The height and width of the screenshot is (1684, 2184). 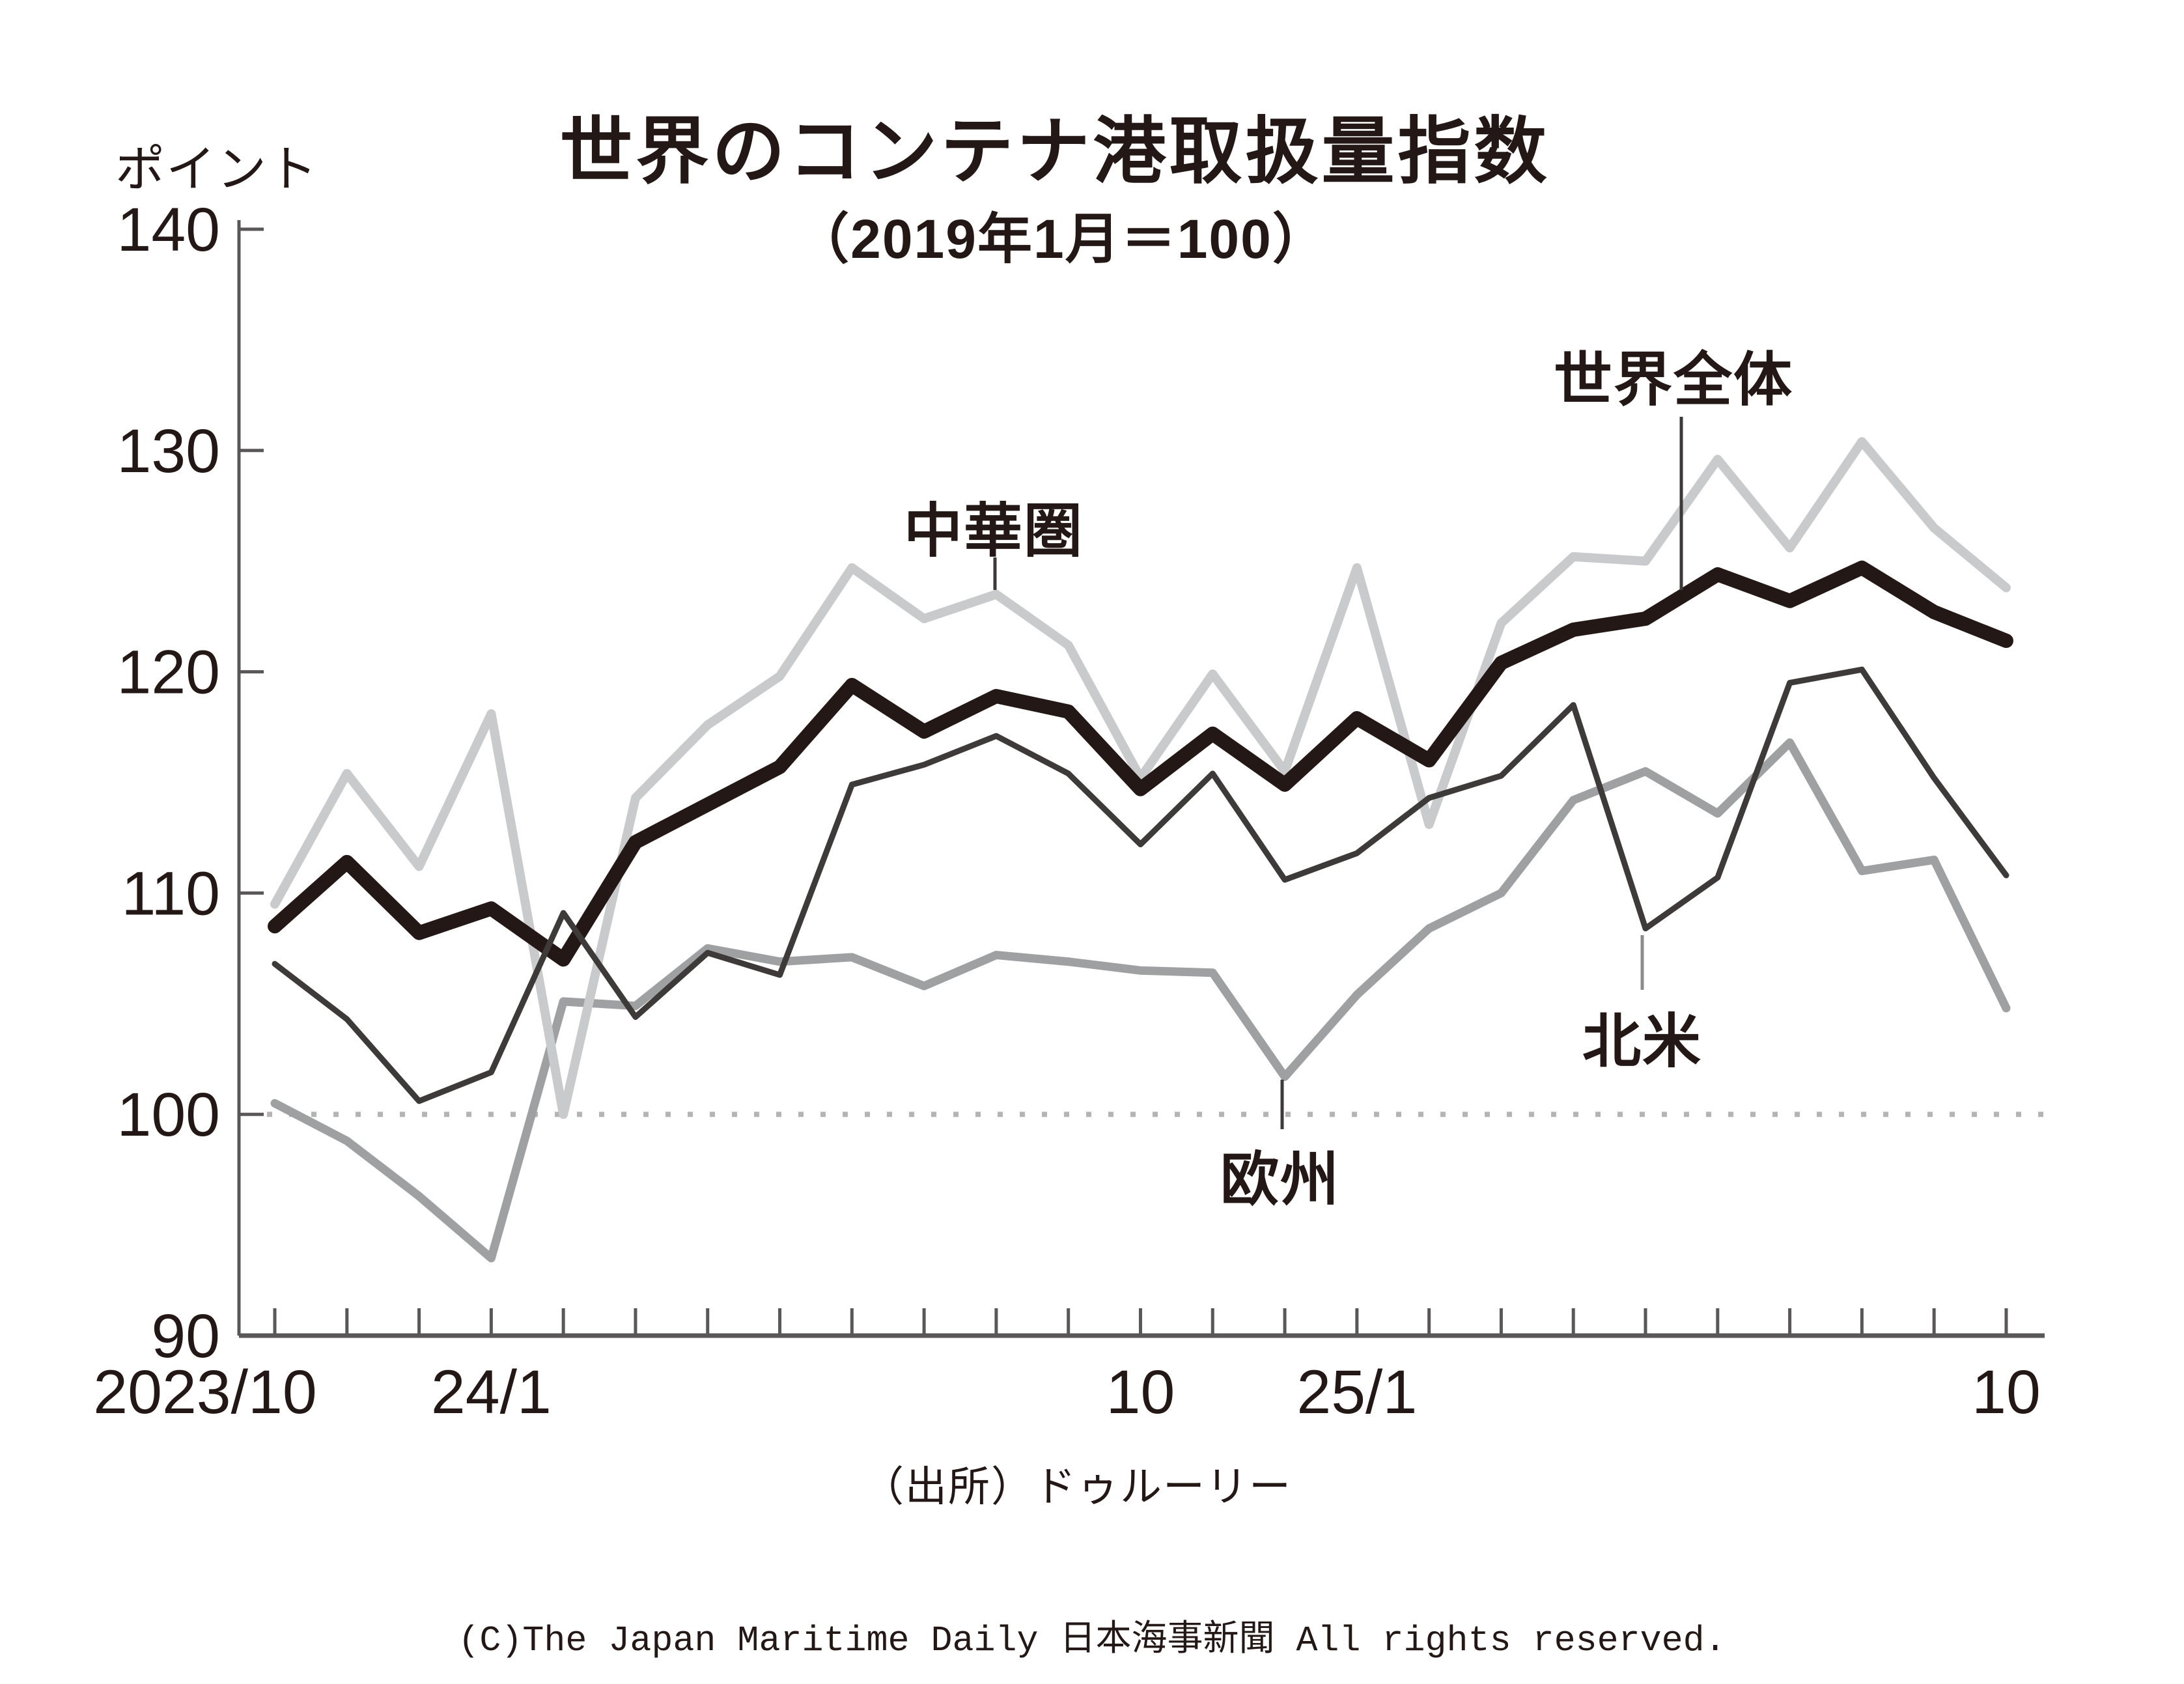 I want to click on svg-text: 25/1, so click(x=1357, y=1392).